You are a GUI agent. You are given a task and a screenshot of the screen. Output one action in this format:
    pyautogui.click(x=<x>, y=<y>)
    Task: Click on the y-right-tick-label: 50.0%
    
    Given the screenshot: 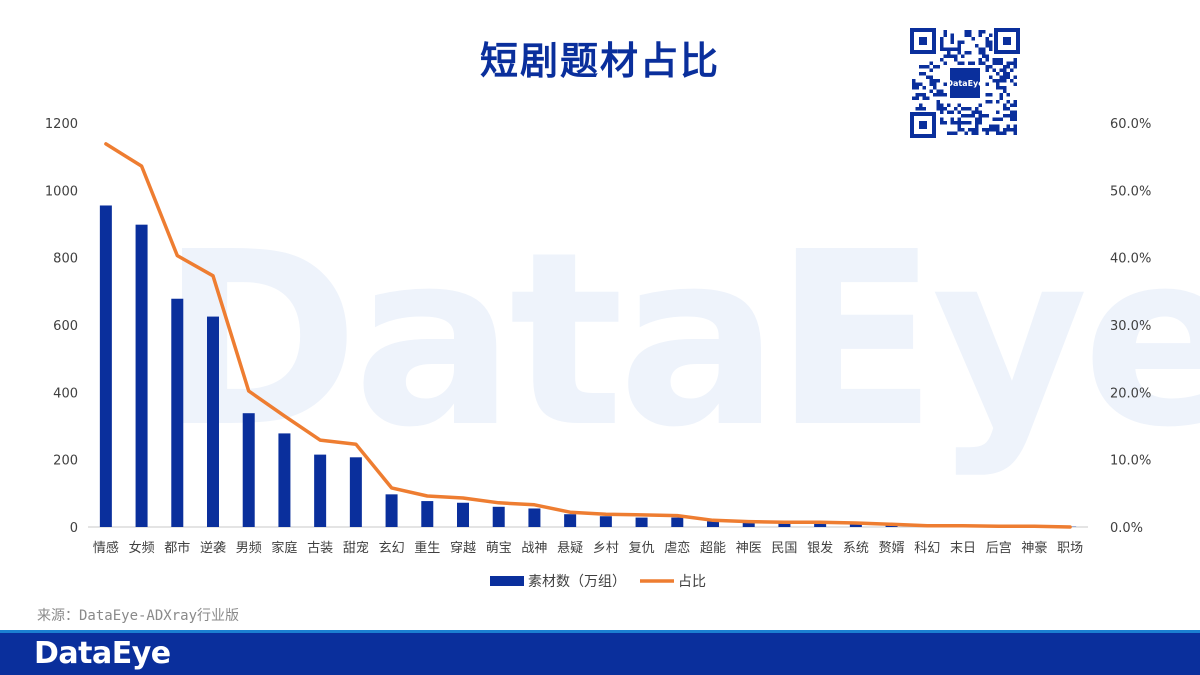 What is the action you would take?
    pyautogui.click(x=1130, y=191)
    